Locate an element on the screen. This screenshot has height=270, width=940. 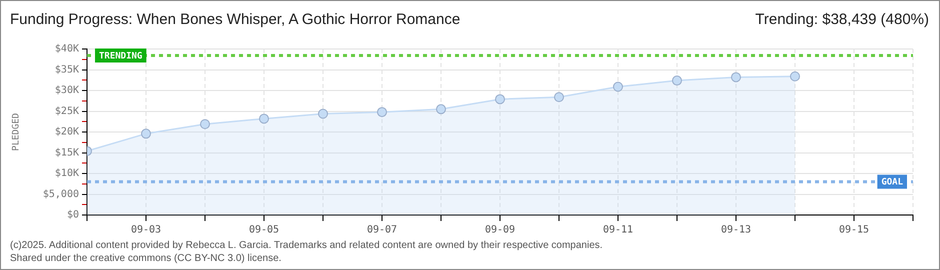
x-tick-label: 09-09 is located at coordinates (500, 230).